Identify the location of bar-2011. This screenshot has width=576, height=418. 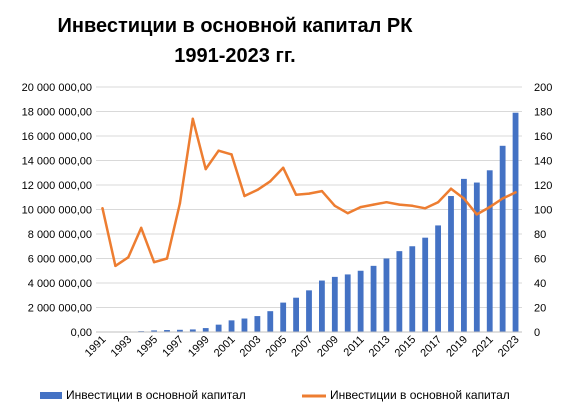
(360, 301).